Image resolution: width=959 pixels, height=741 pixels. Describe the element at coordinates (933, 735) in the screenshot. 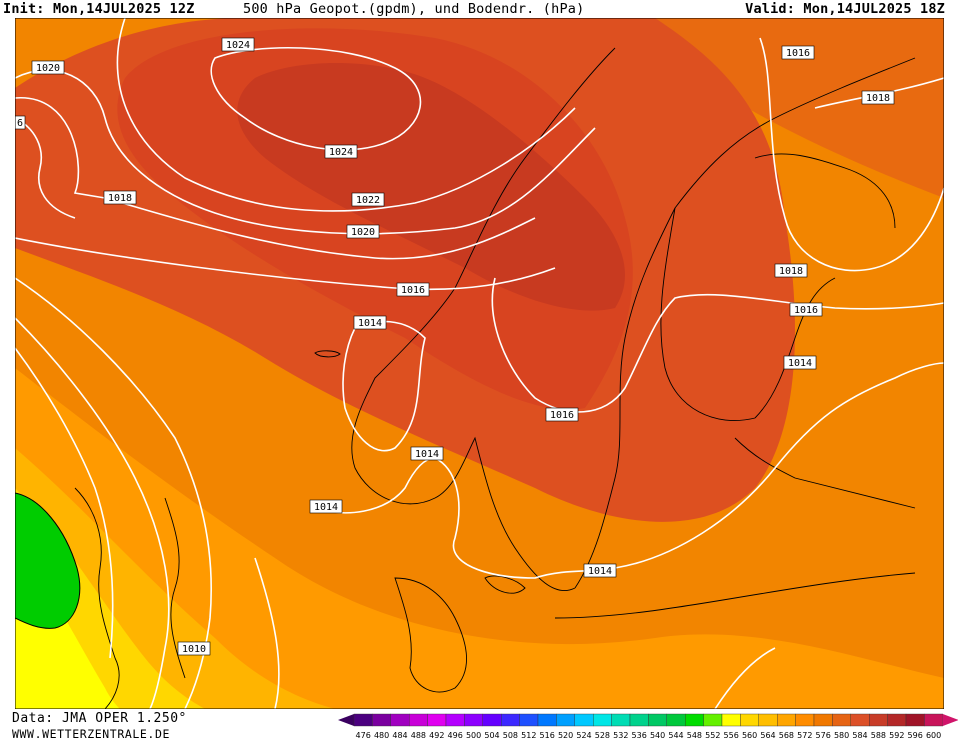

I see `legend-tick-label: 600` at that location.